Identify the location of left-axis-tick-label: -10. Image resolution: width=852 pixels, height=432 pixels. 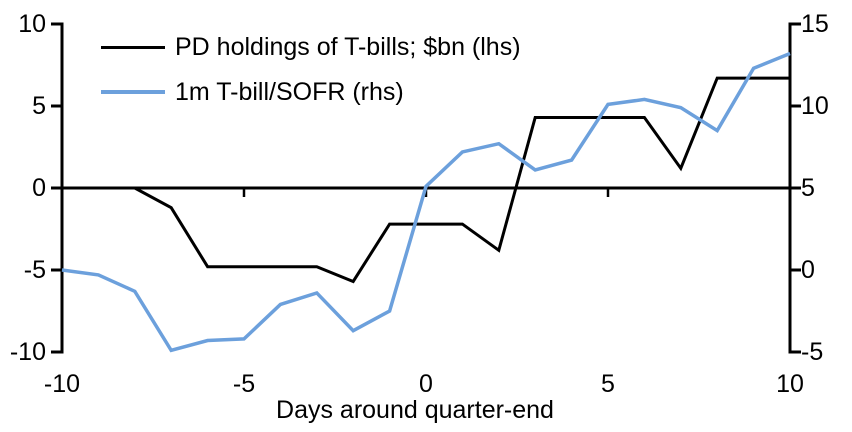
(27, 352).